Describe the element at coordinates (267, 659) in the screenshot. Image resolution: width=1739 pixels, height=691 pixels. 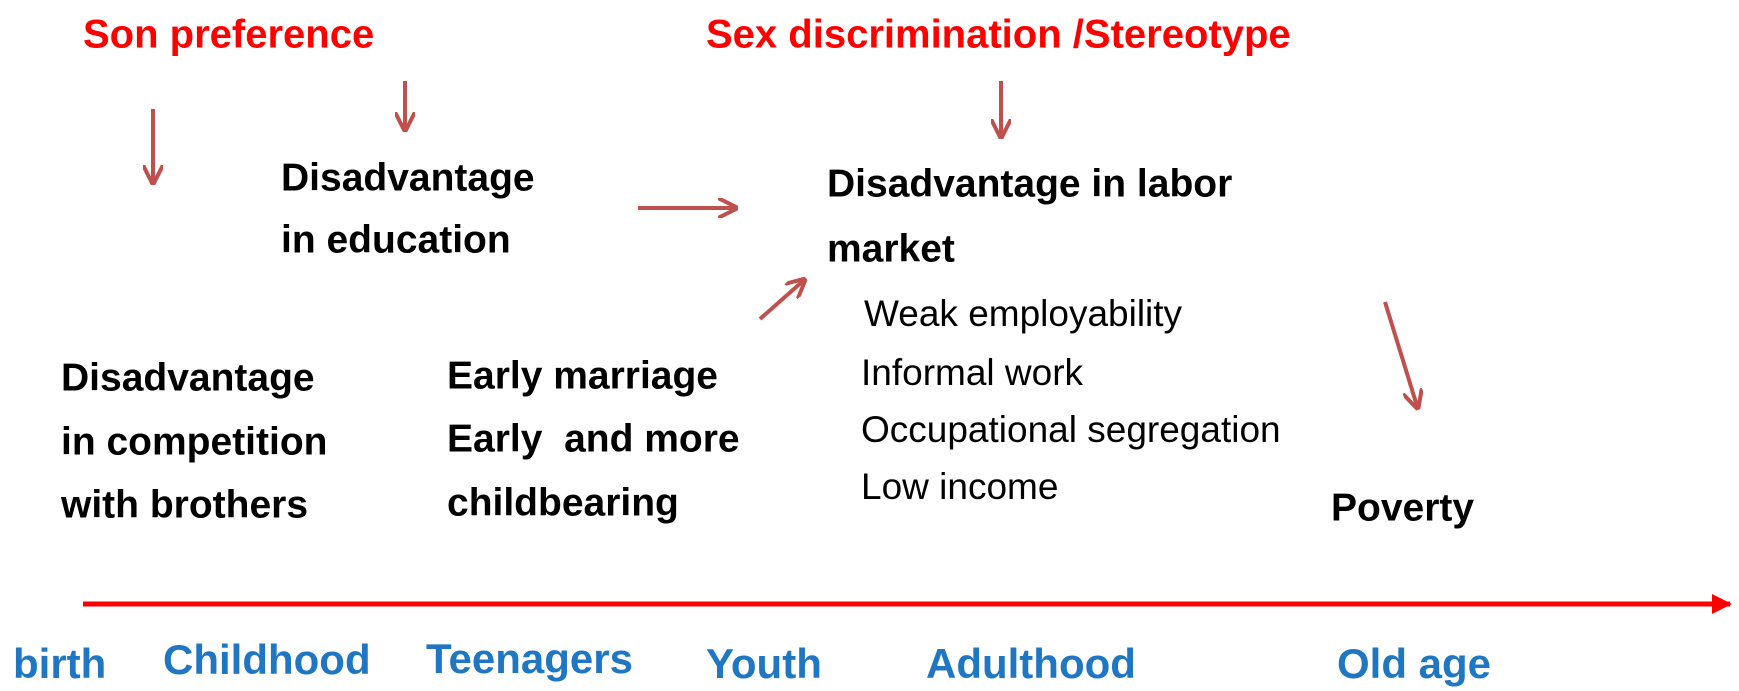
I see `stage-label: Childhood` at that location.